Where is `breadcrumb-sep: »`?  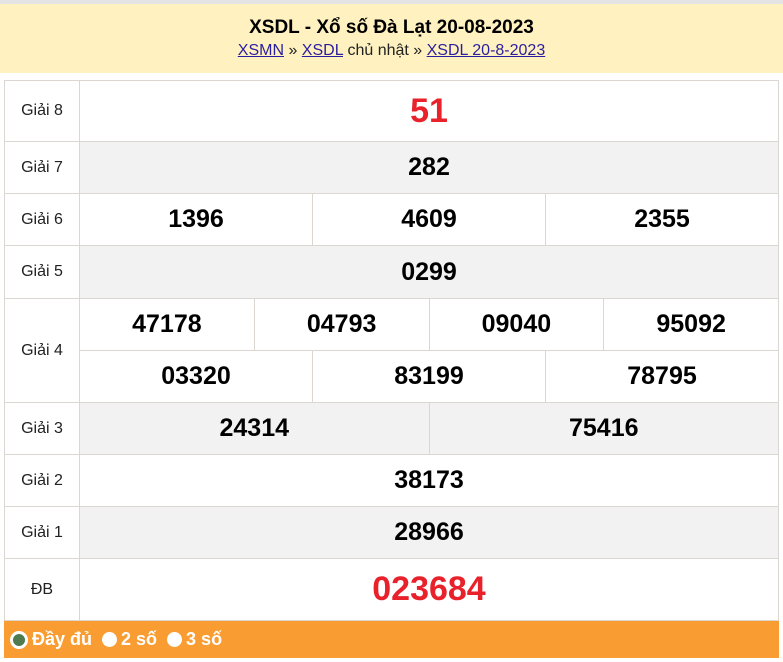
breadcrumb-sep: » is located at coordinates (293, 50).